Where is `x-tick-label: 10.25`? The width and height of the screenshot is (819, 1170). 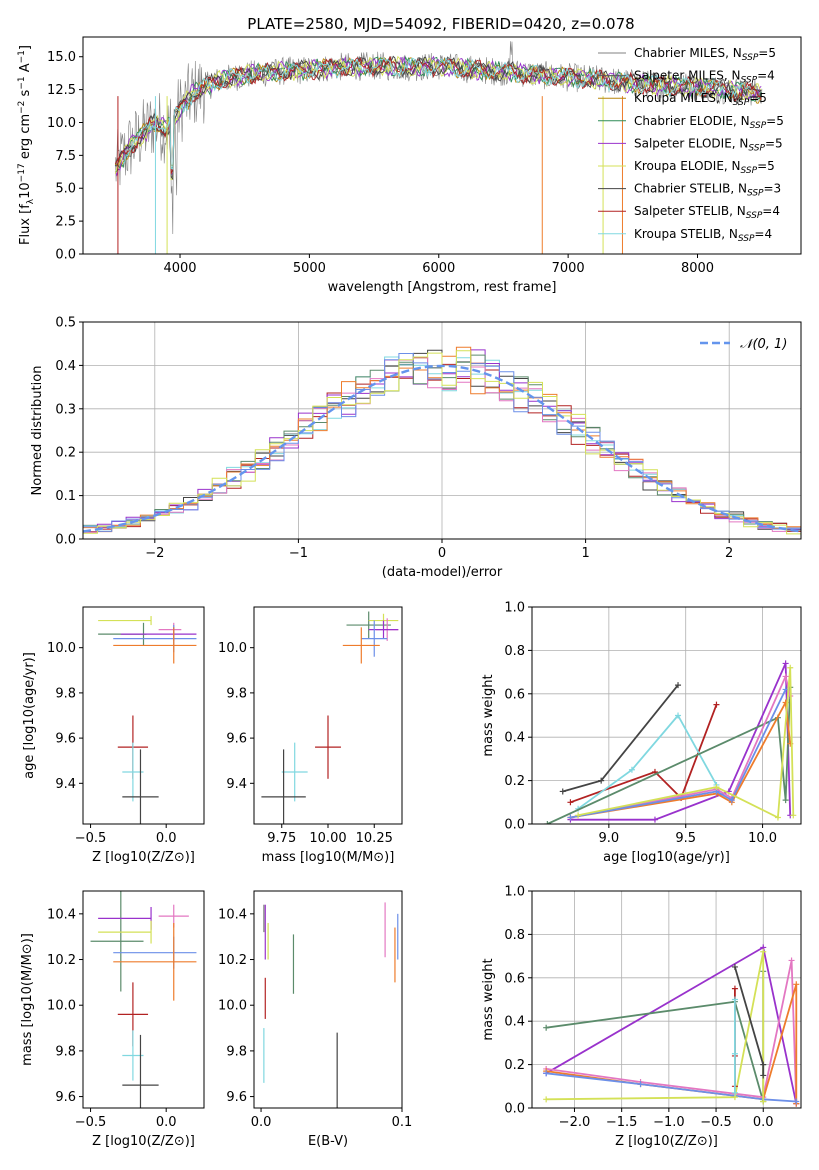
x-tick-label: 10.25 is located at coordinates (374, 838).